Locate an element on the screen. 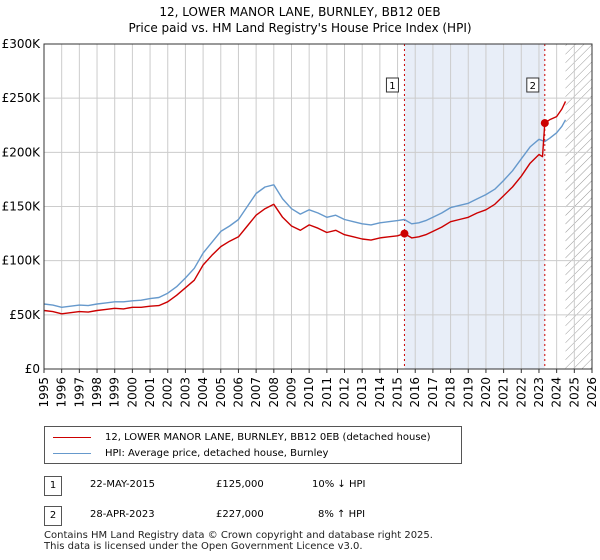 This screenshot has width=600, height=560. sale-price-1: £125,000 is located at coordinates (240, 484).